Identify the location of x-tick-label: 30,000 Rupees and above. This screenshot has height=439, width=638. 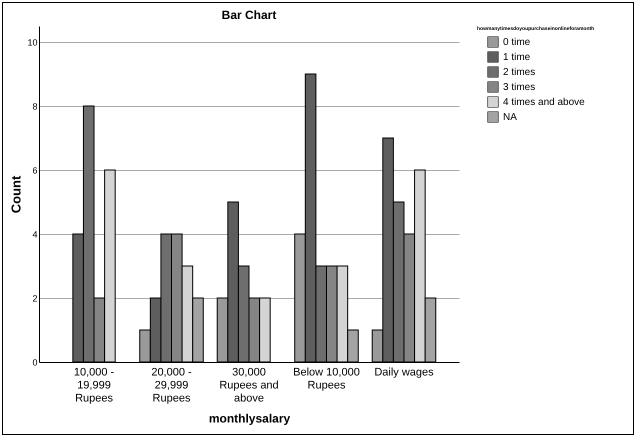
(249, 385).